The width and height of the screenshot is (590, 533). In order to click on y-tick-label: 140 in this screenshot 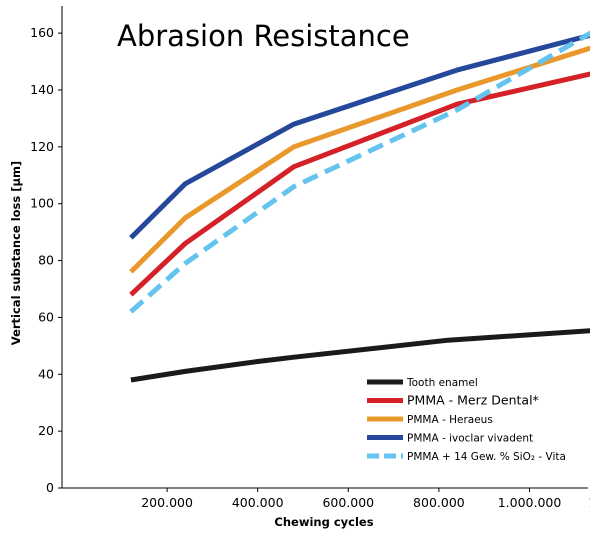, I will do `click(42, 89)`.